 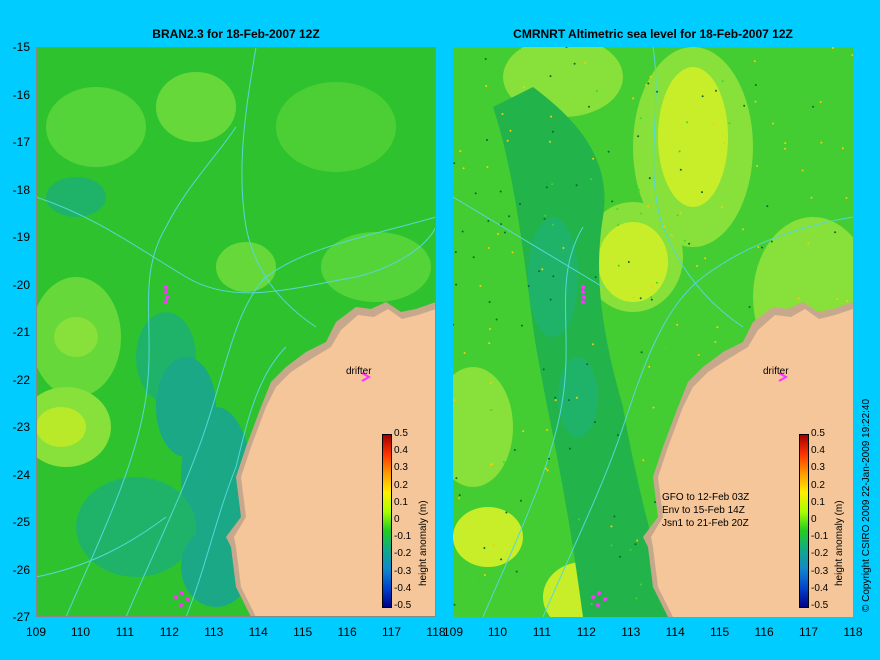 What do you see at coordinates (124, 632) in the screenshot?
I see `x-tick-label: 111` at bounding box center [124, 632].